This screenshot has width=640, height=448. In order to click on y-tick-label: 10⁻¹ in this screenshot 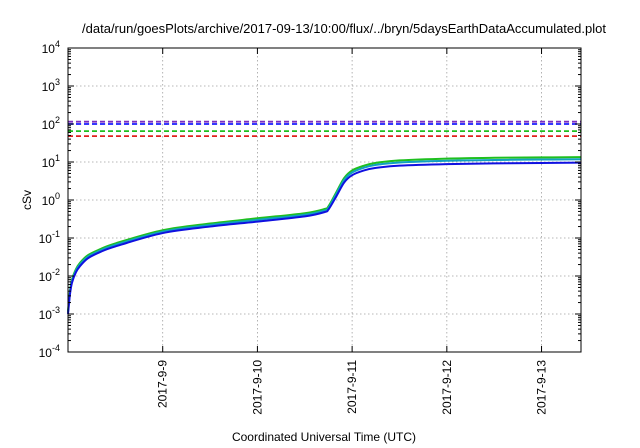, I will do `click(49, 237)`.